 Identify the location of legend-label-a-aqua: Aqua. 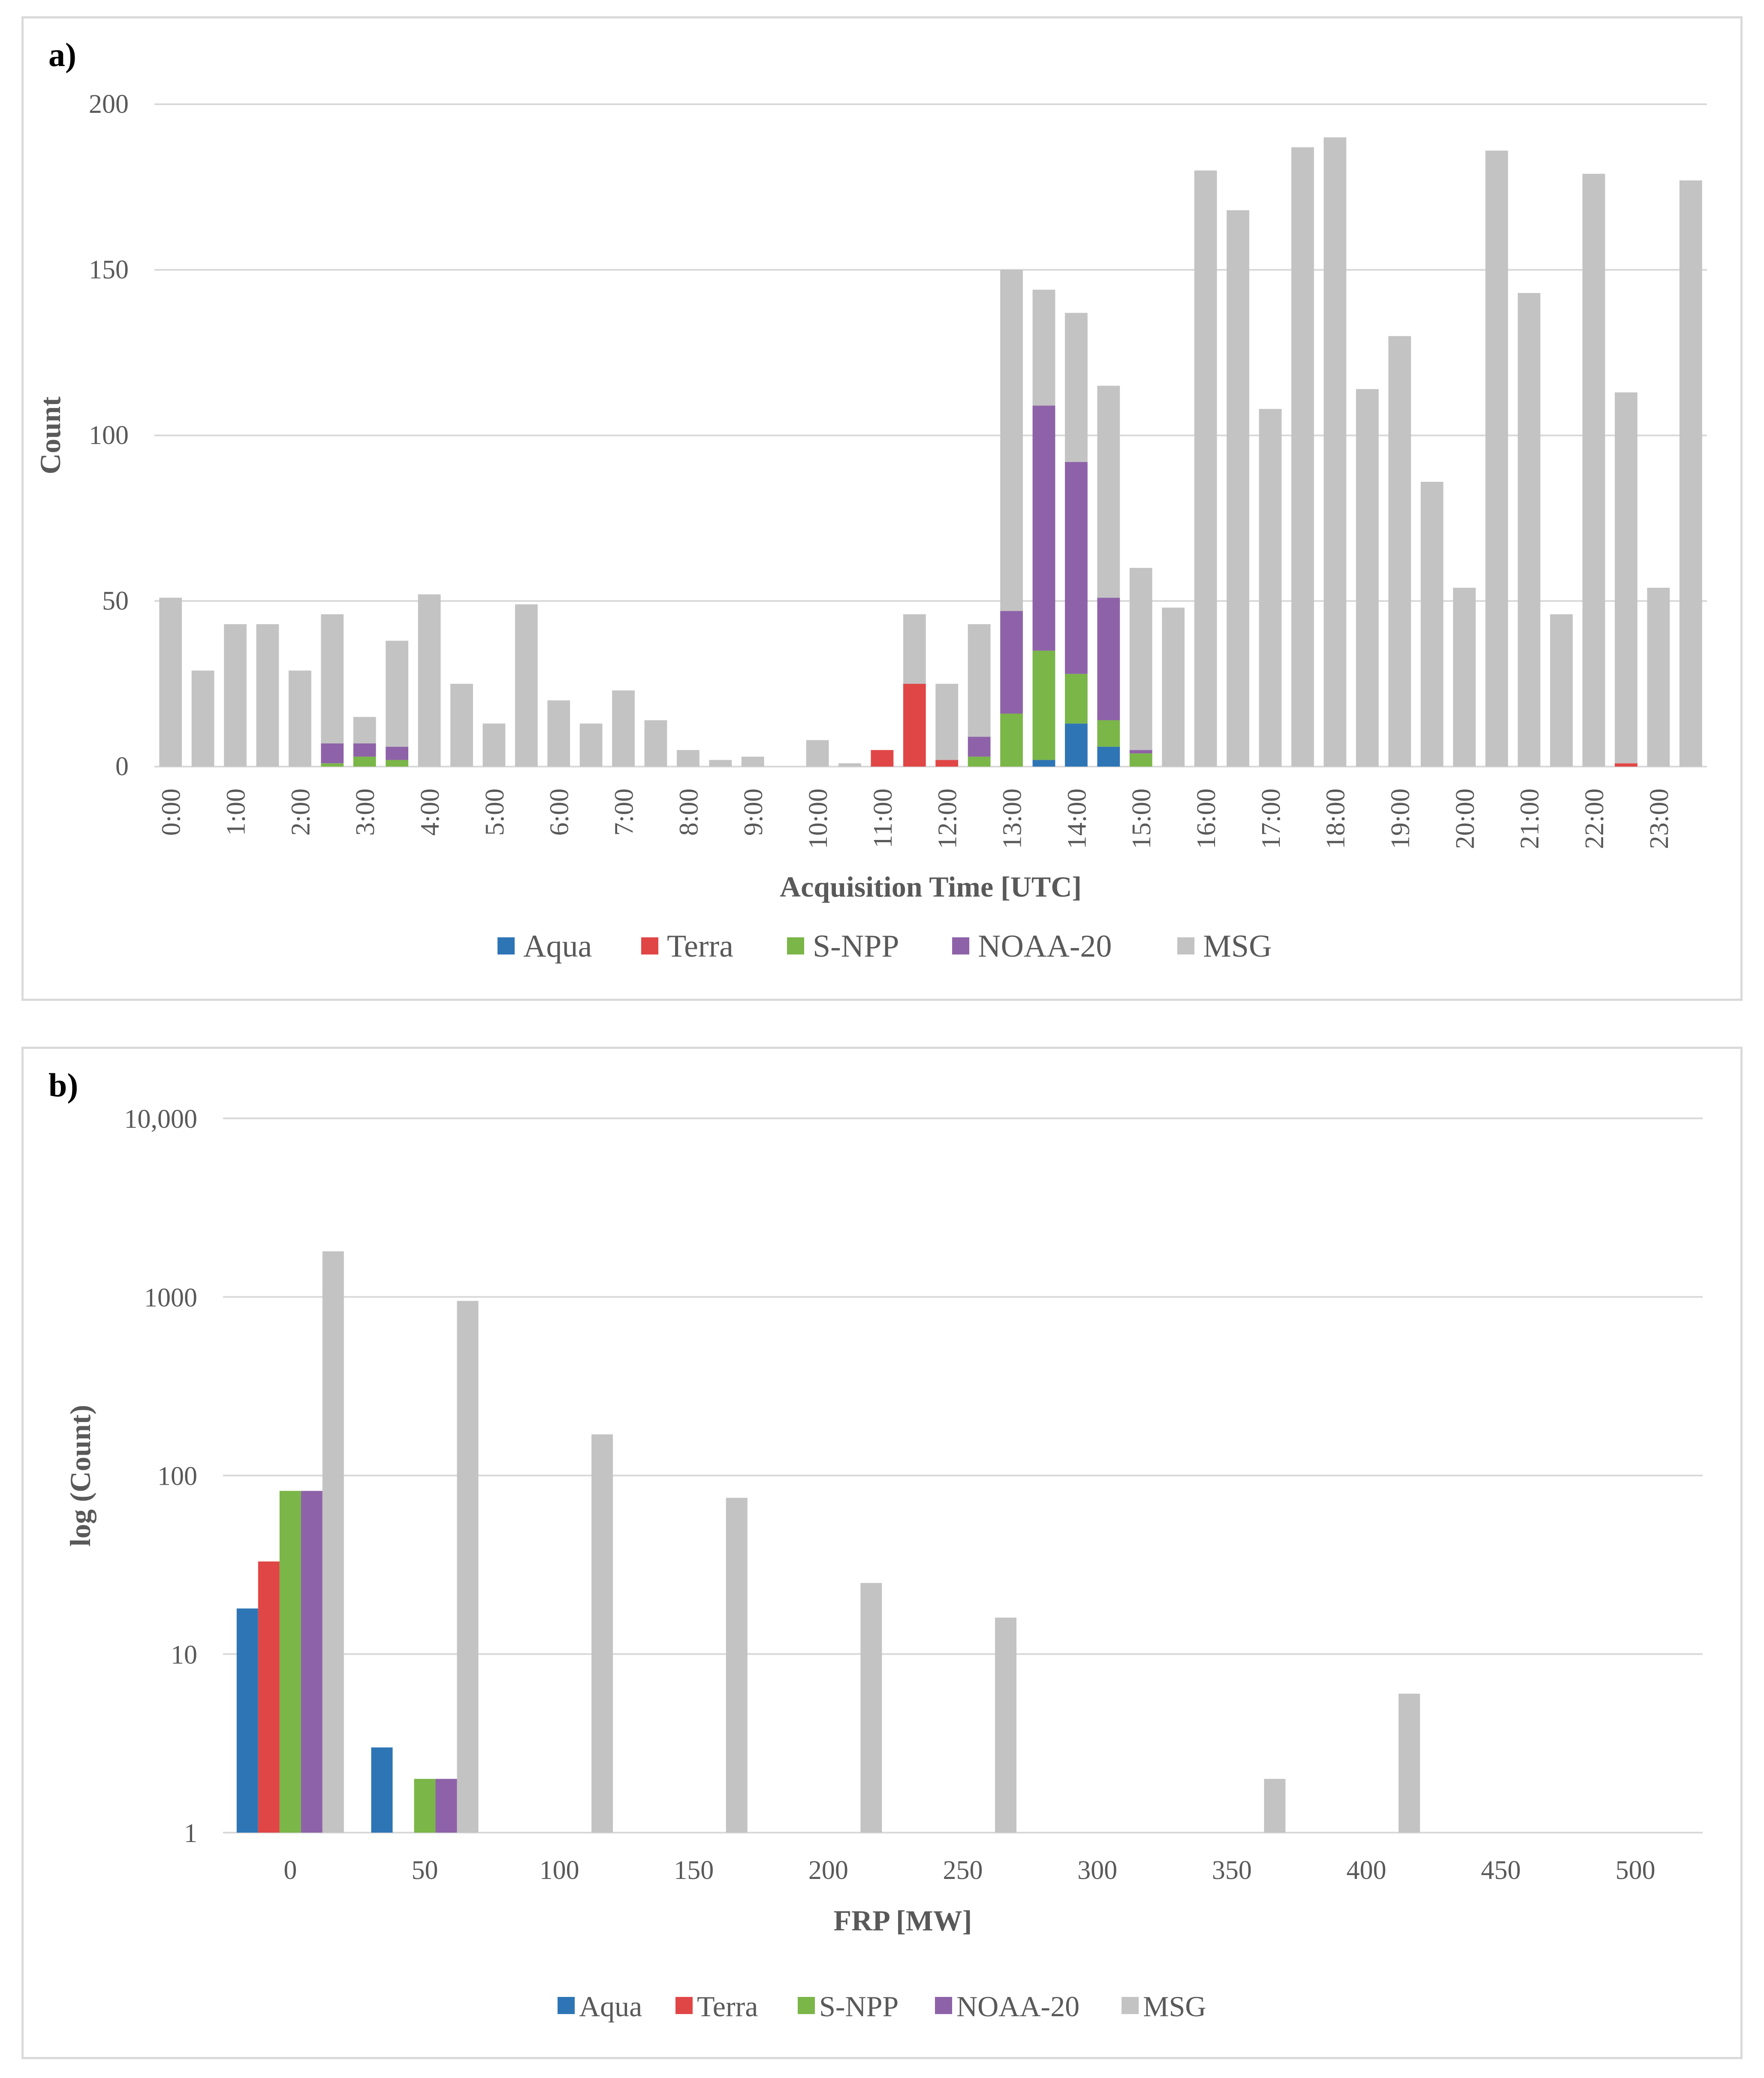
(558, 946).